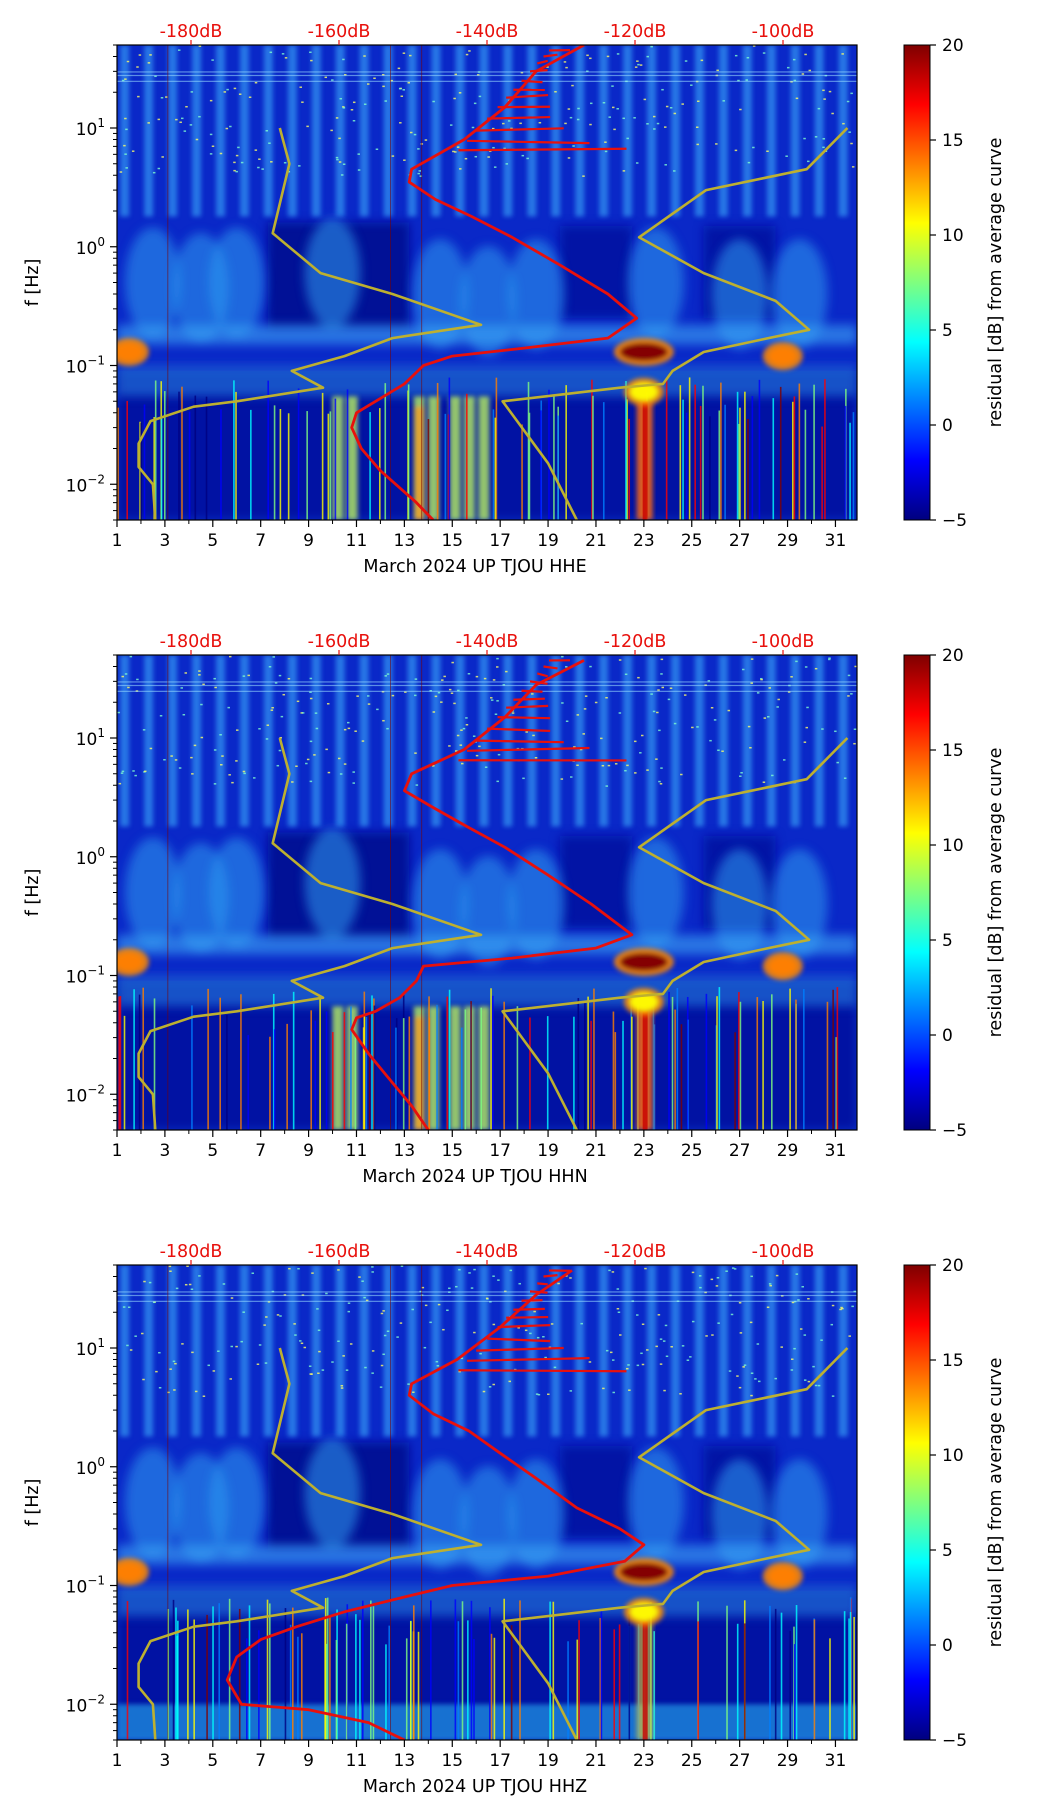 This screenshot has height=1806, width=1052. What do you see at coordinates (339, 642) in the screenshot?
I see `top-axis-label: -160dB` at bounding box center [339, 642].